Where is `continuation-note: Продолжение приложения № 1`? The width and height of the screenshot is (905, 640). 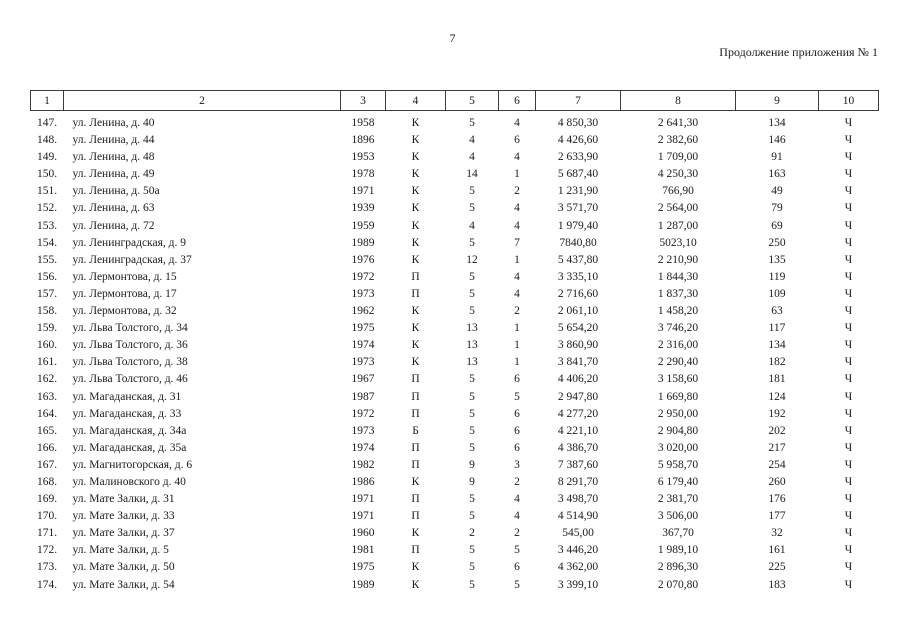
continuation-note: Продолжение приложения № 1 is located at coordinates (798, 52).